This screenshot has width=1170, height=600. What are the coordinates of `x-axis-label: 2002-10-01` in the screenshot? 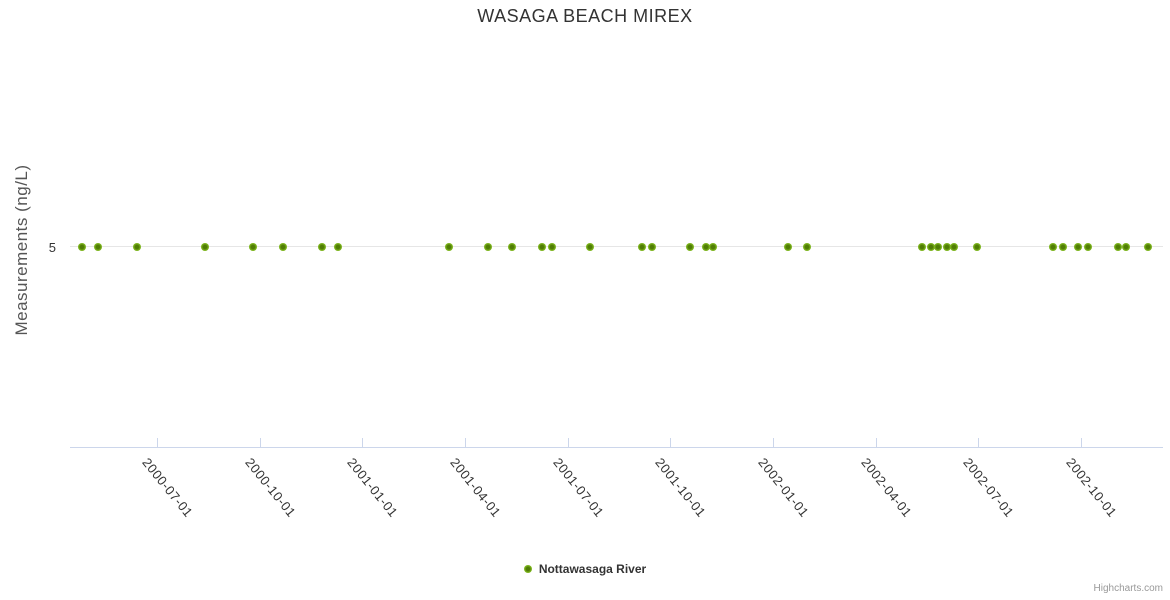 It's located at (1091, 488).